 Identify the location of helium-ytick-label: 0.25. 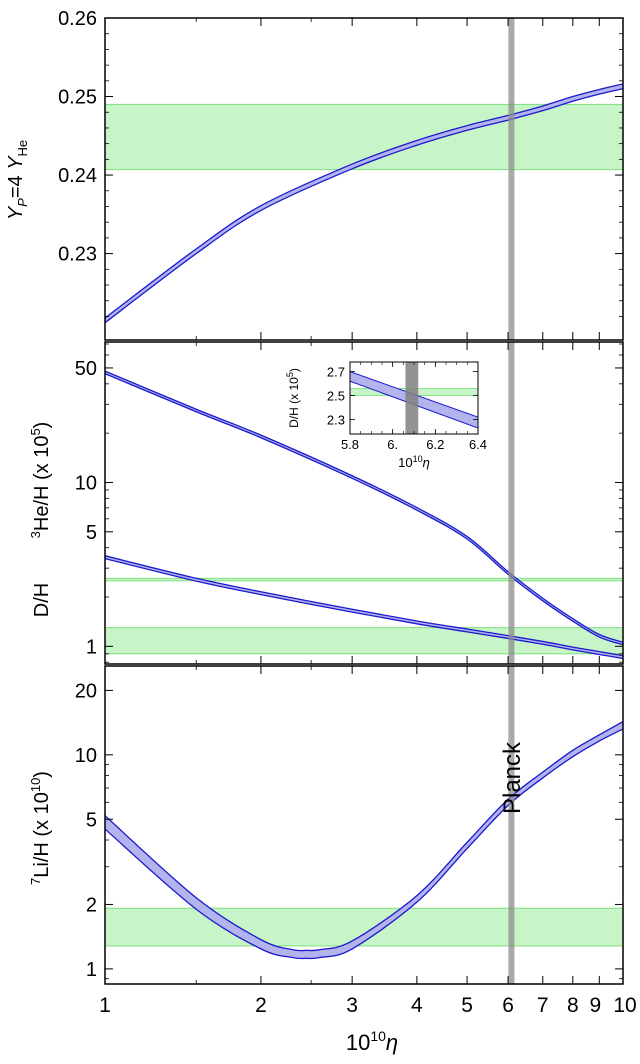
(77, 98).